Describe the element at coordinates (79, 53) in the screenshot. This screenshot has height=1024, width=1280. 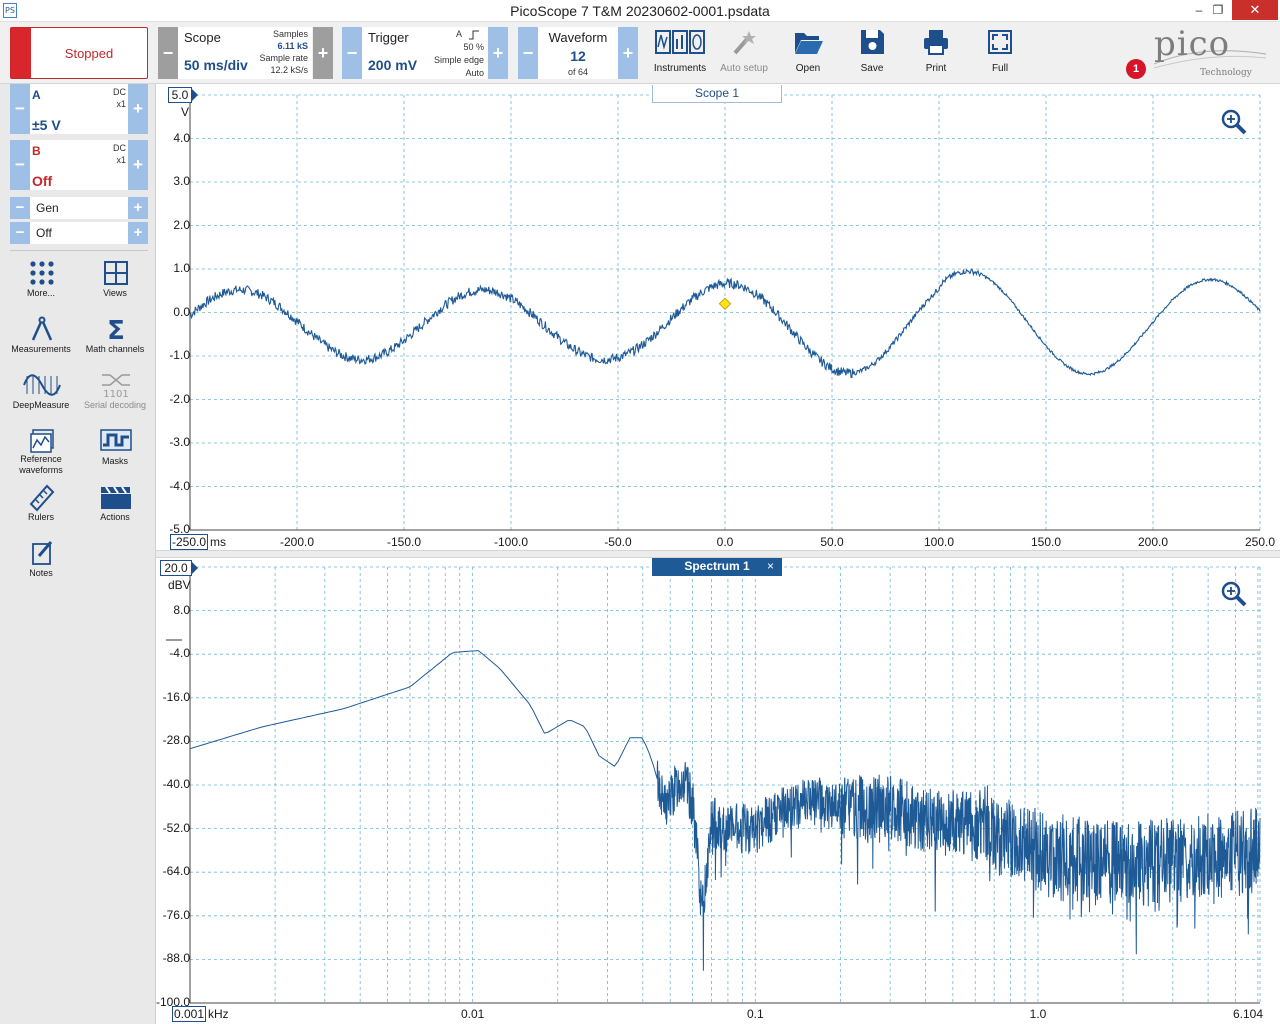
I see `run-stop-button: Stopped` at that location.